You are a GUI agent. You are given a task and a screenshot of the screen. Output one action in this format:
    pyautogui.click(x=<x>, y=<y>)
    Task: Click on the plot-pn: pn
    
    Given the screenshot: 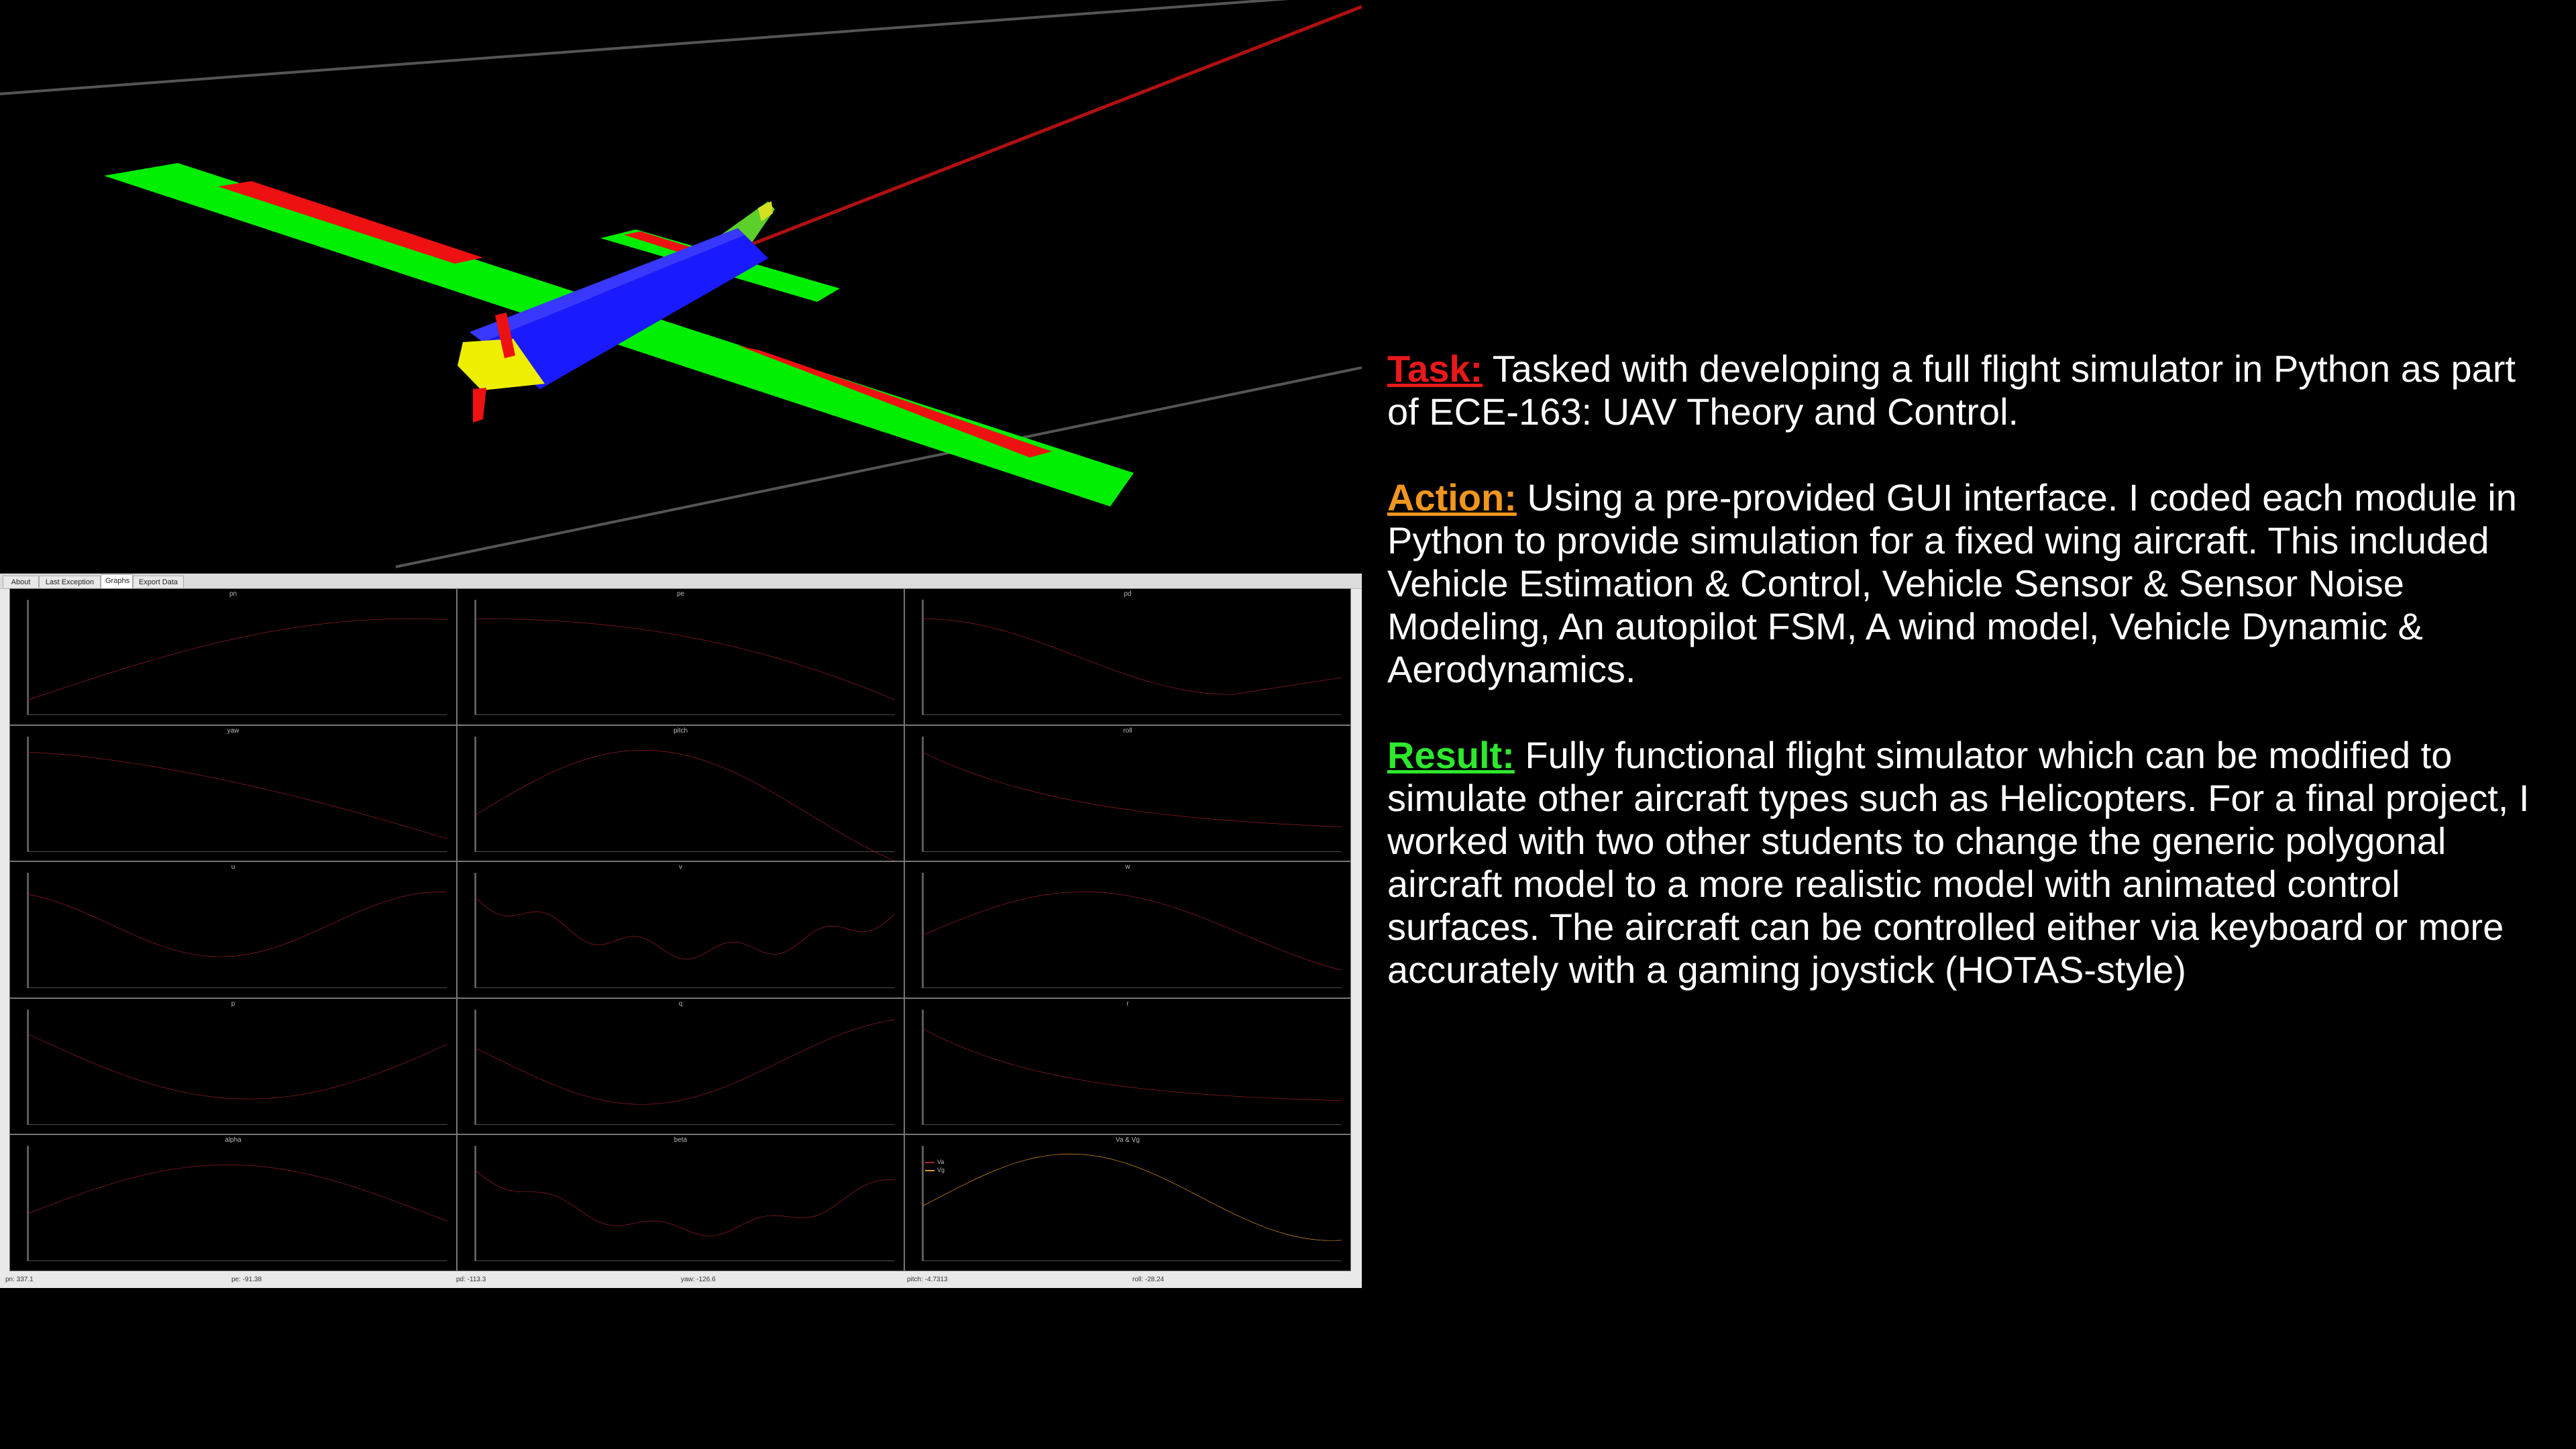 What is the action you would take?
    pyautogui.click(x=233, y=656)
    